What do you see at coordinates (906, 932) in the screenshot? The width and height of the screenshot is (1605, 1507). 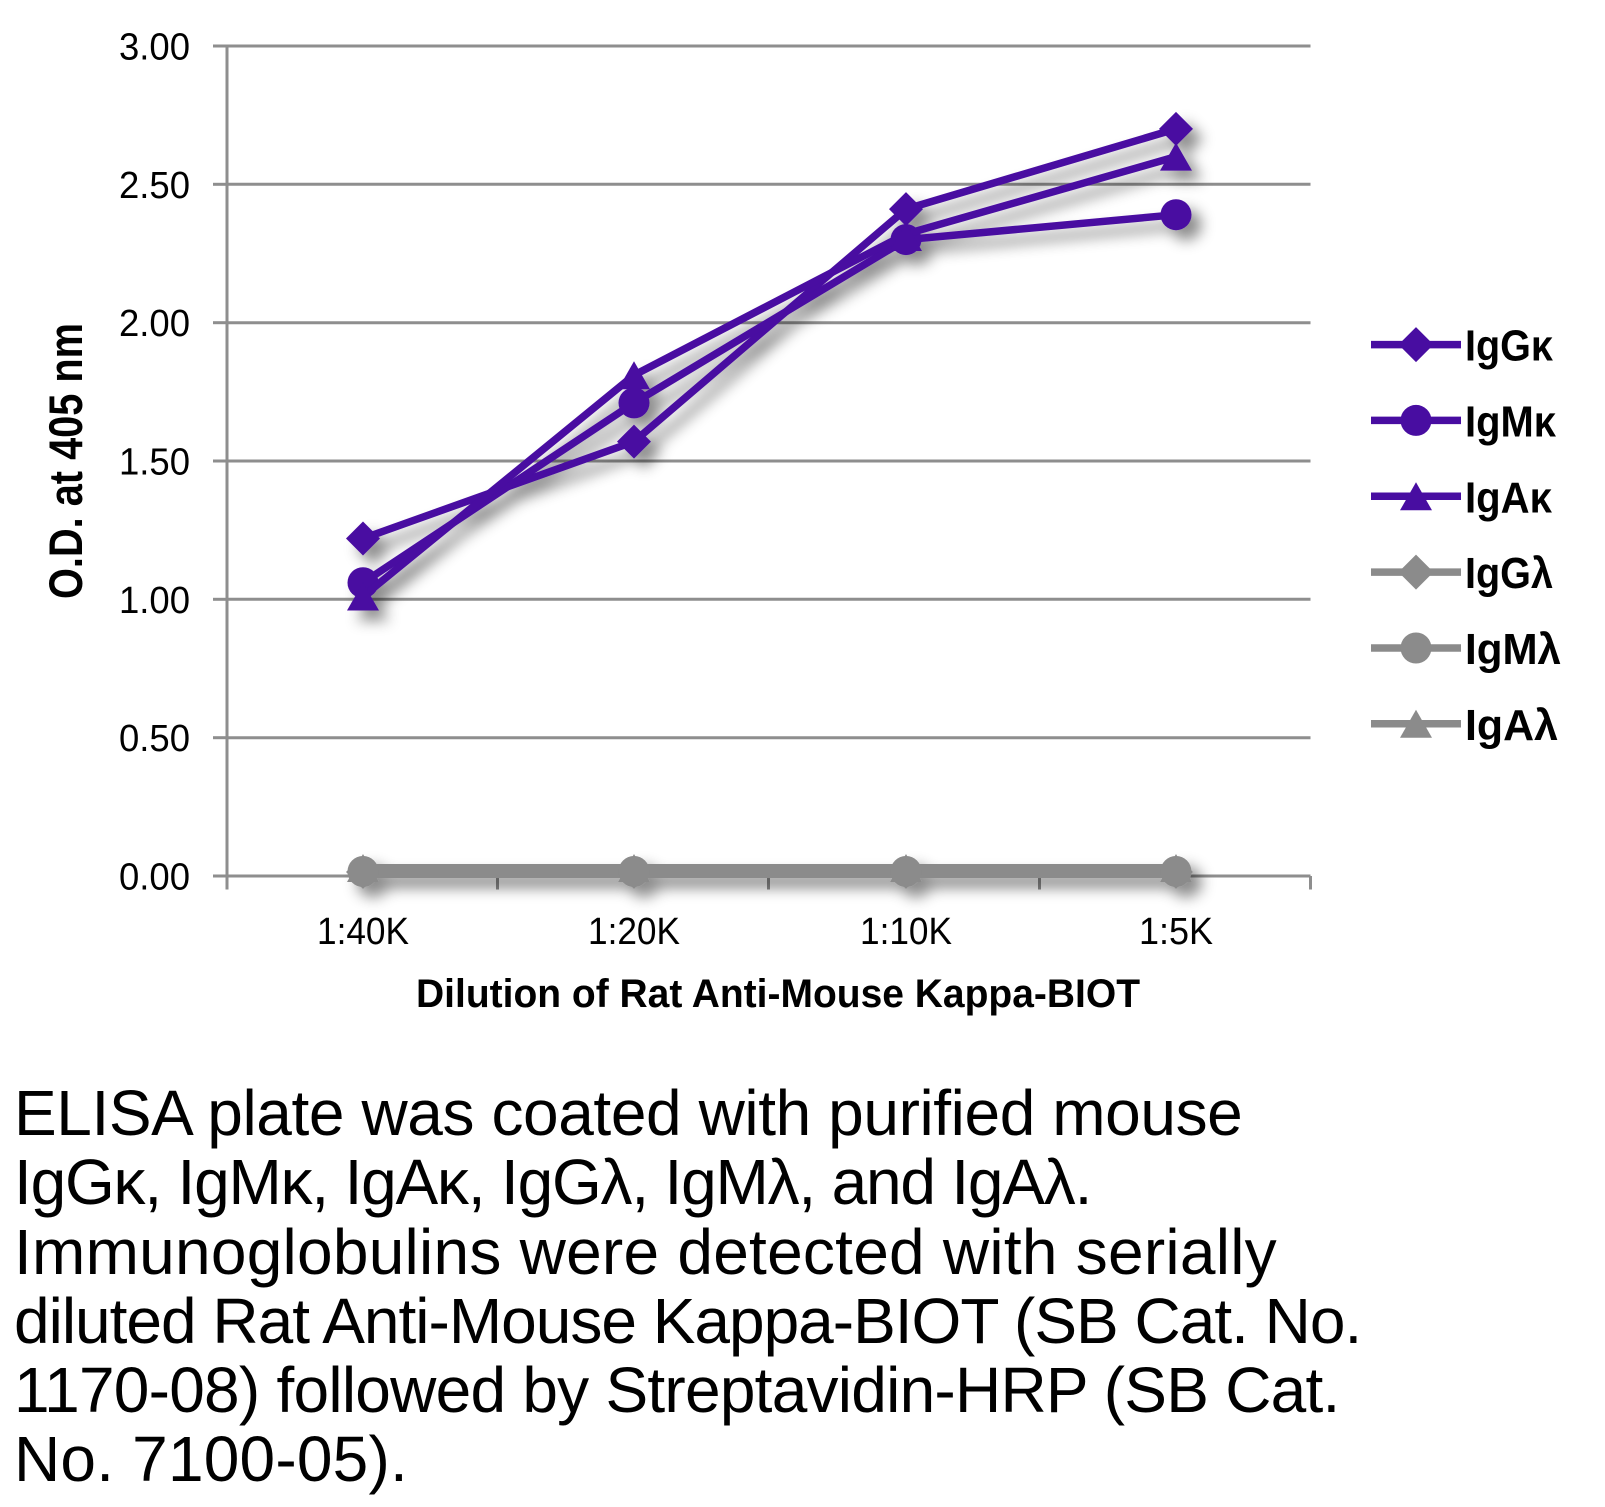 I see `svg-text: 1:10K` at bounding box center [906, 932].